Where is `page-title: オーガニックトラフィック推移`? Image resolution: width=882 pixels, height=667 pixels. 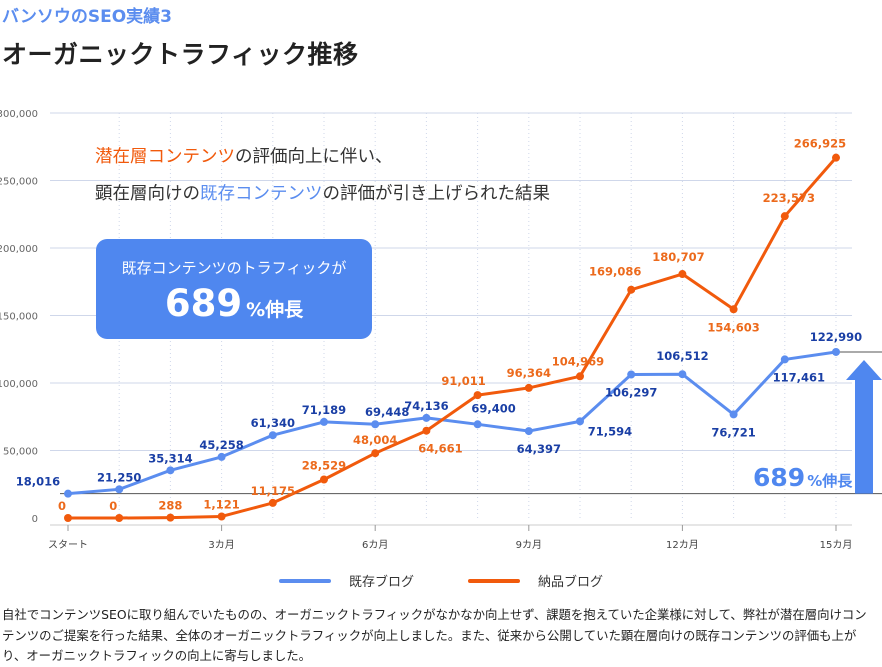
page-title: オーガニックトラフィック推移 is located at coordinates (180, 54).